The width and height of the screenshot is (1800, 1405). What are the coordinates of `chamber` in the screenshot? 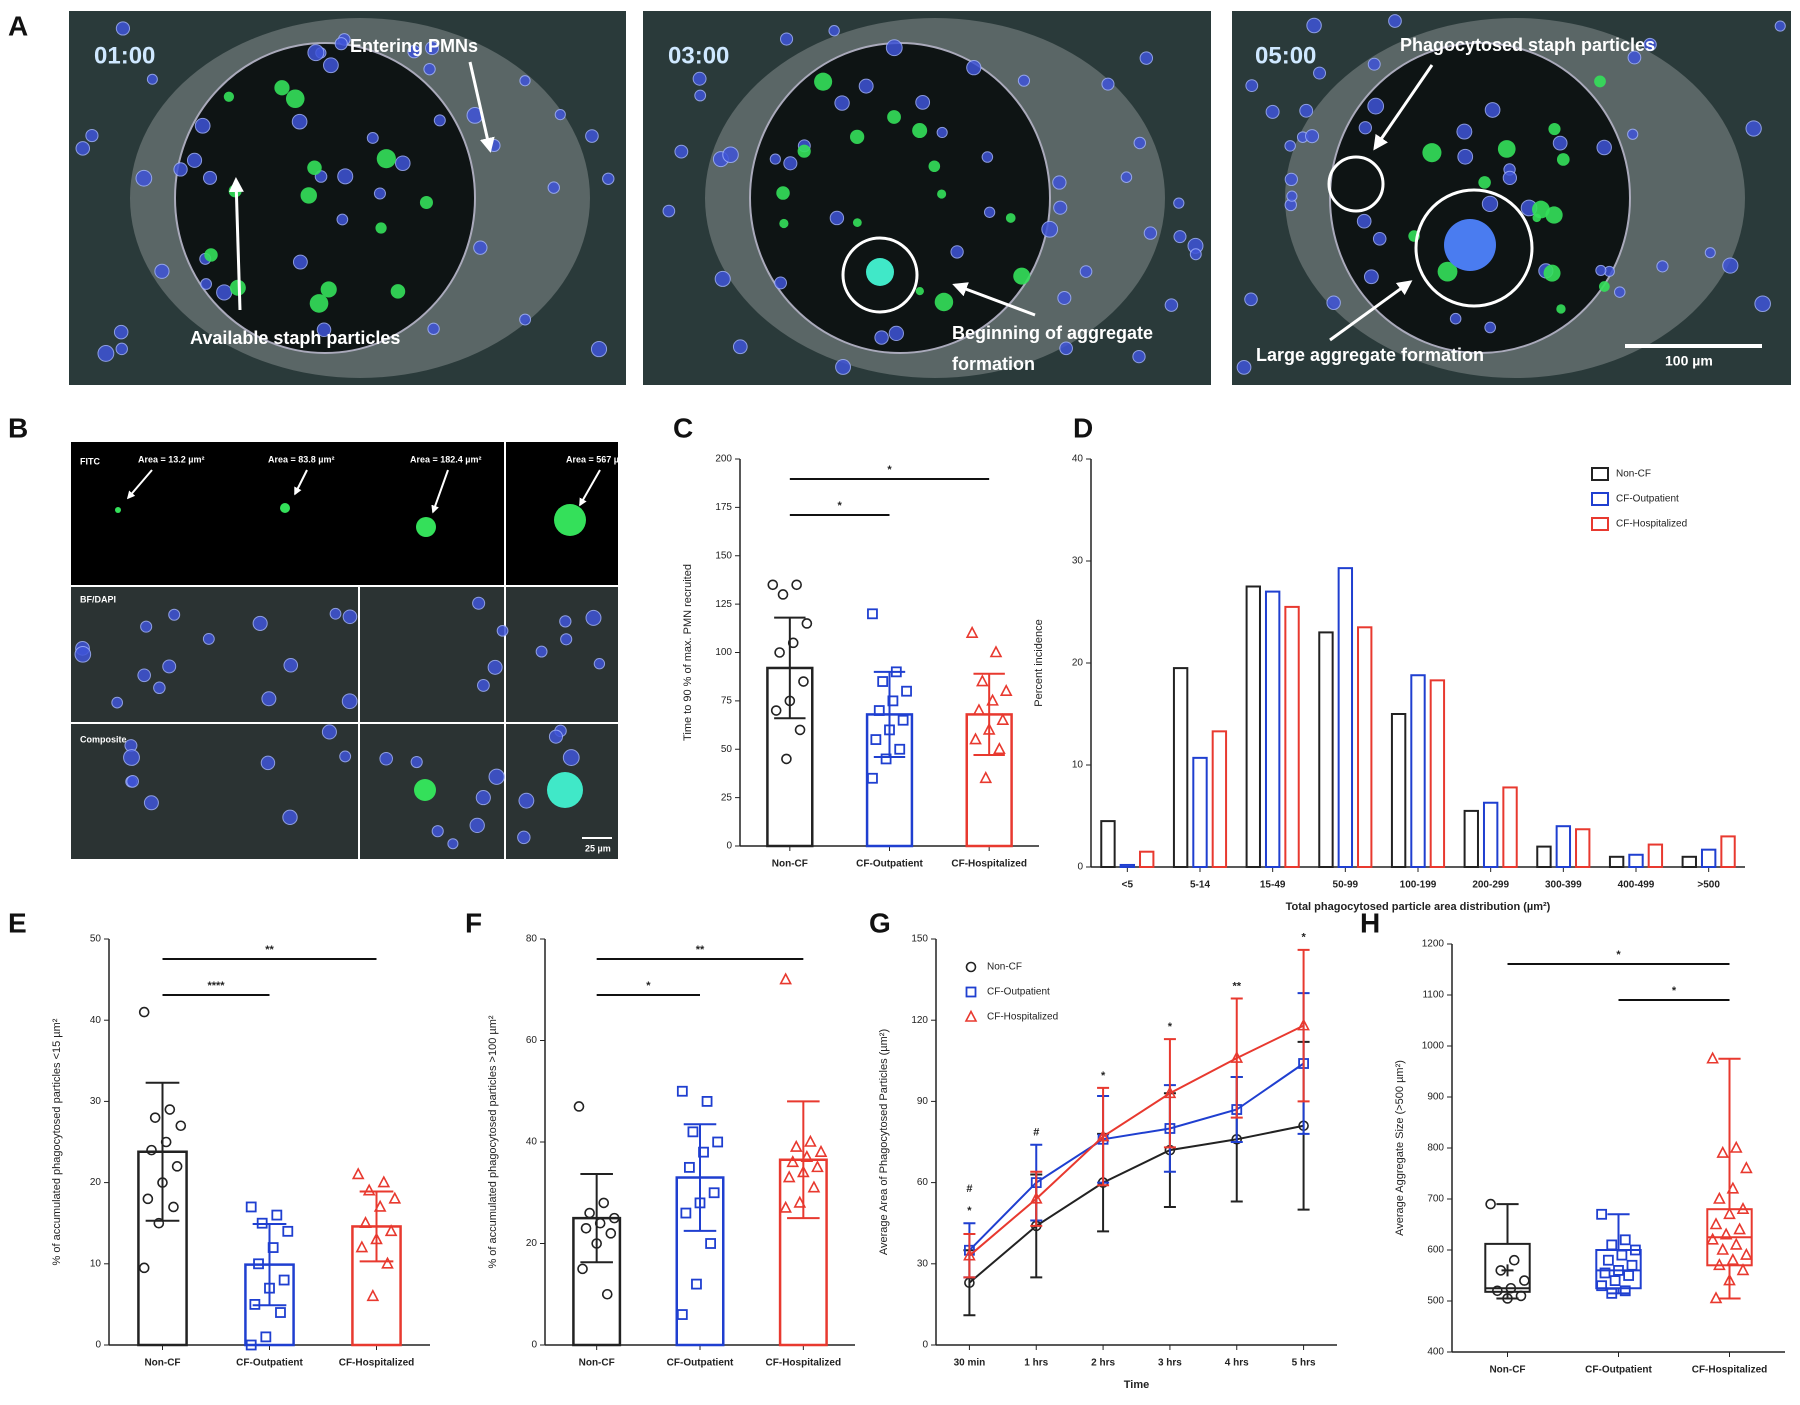 It's located at (325, 198).